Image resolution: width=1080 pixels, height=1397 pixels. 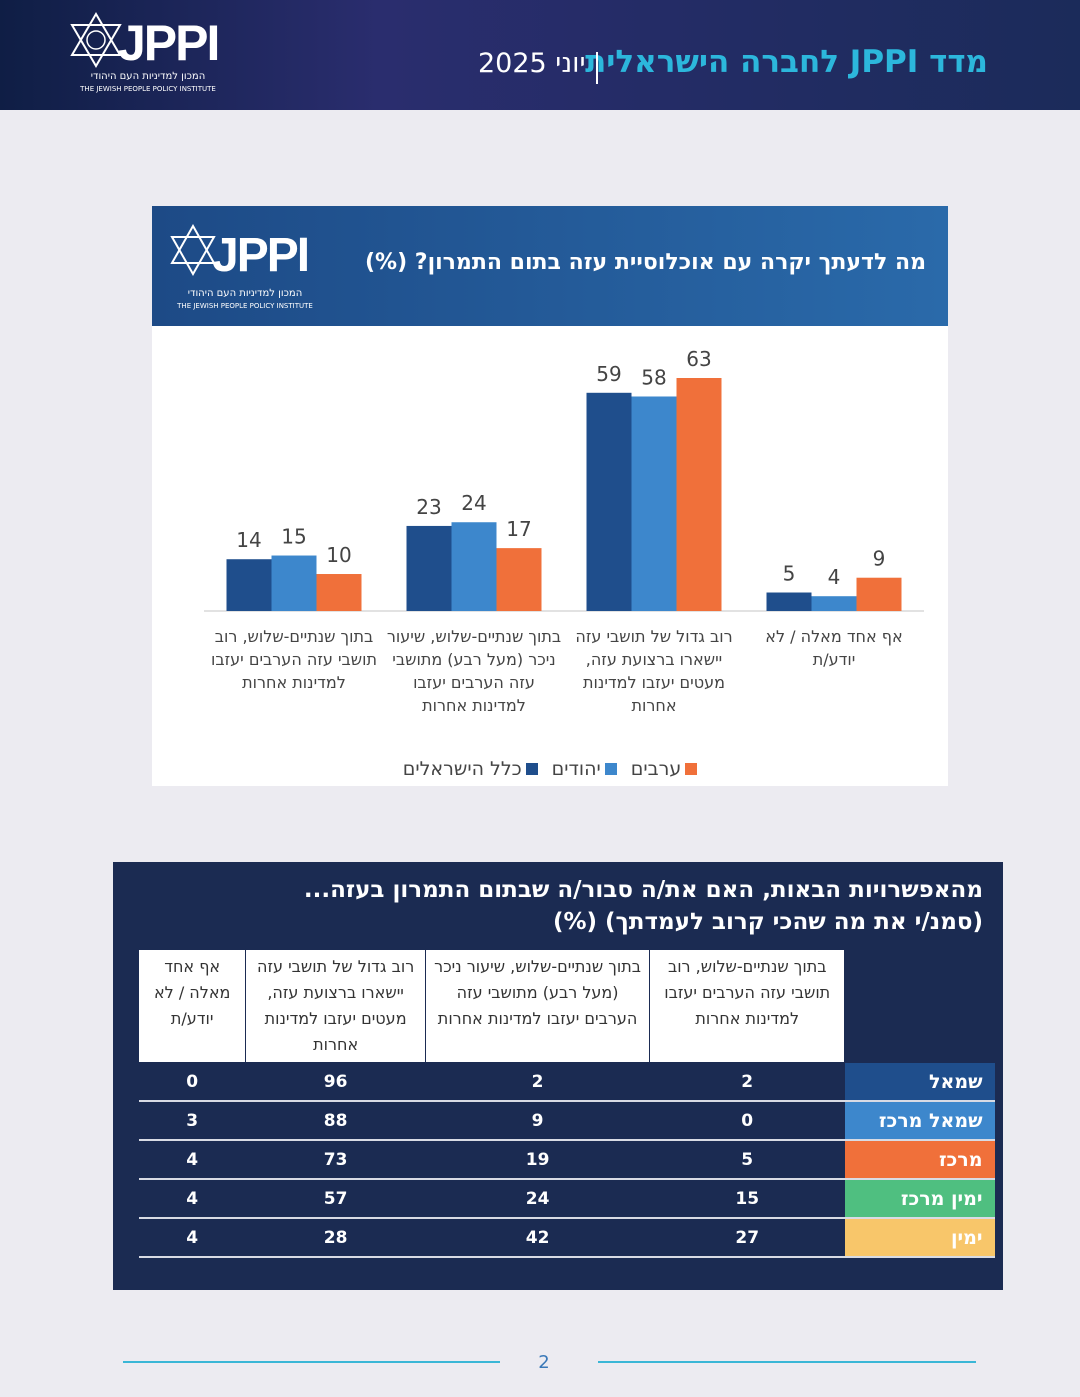 I want to click on table-cell: 24, so click(x=537, y=1199).